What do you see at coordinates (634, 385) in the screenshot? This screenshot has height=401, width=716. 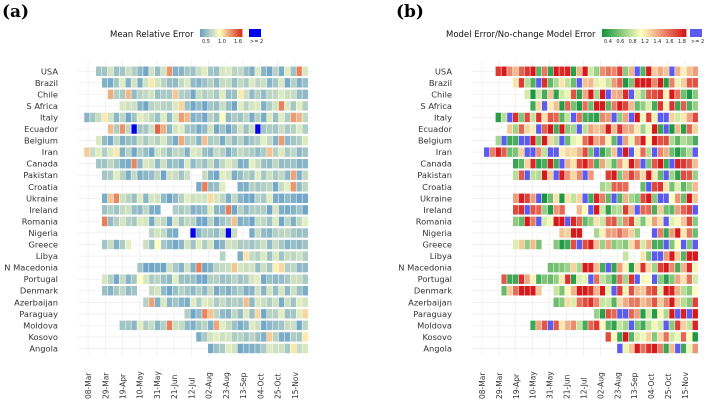 I see `x-tick-label: 13-Sep` at bounding box center [634, 385].